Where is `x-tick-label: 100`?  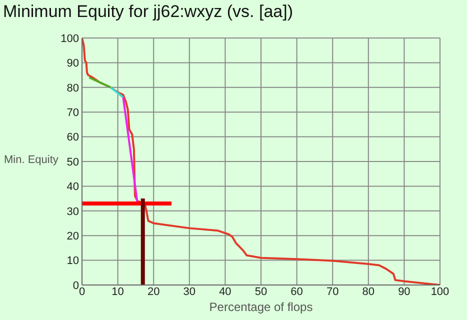
x-tick-label: 100 is located at coordinates (440, 292).